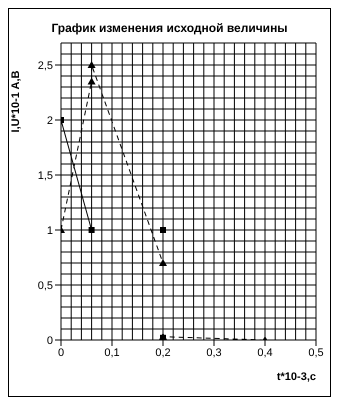 The height and width of the screenshot is (405, 339). What do you see at coordinates (214, 352) in the screenshot?
I see `x-tick-label: 0,3` at bounding box center [214, 352].